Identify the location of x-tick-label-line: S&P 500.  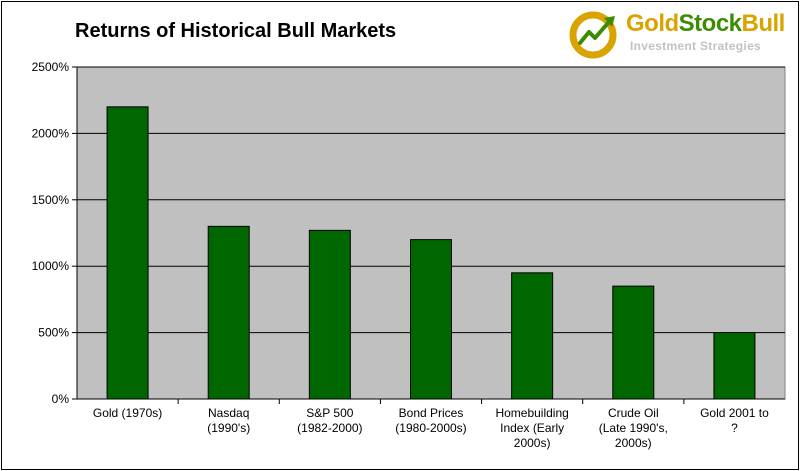
(329, 413).